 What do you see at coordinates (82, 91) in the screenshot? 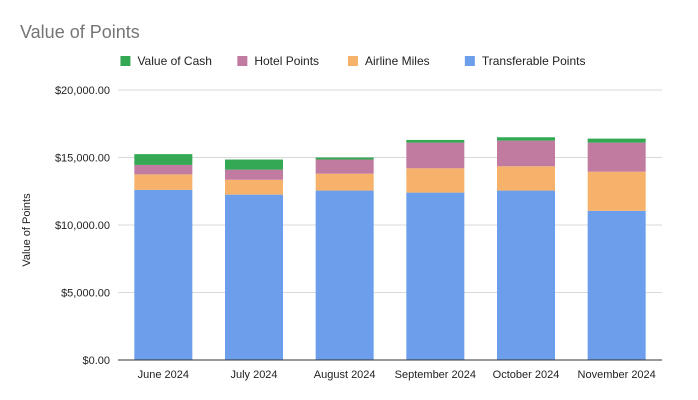
I see `y-tick-label: $20,000.00` at bounding box center [82, 91].